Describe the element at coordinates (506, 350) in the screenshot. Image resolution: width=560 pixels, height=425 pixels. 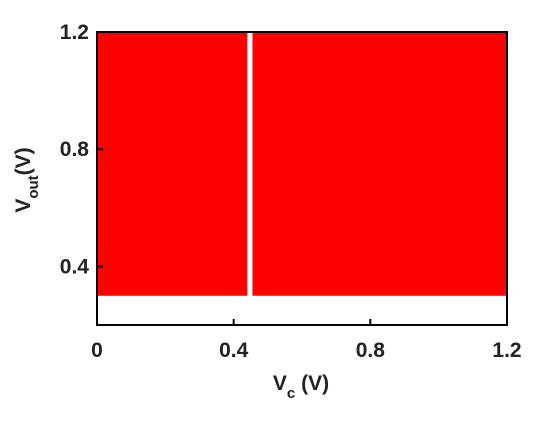
I see `x-tick-label: 1.2` at that location.